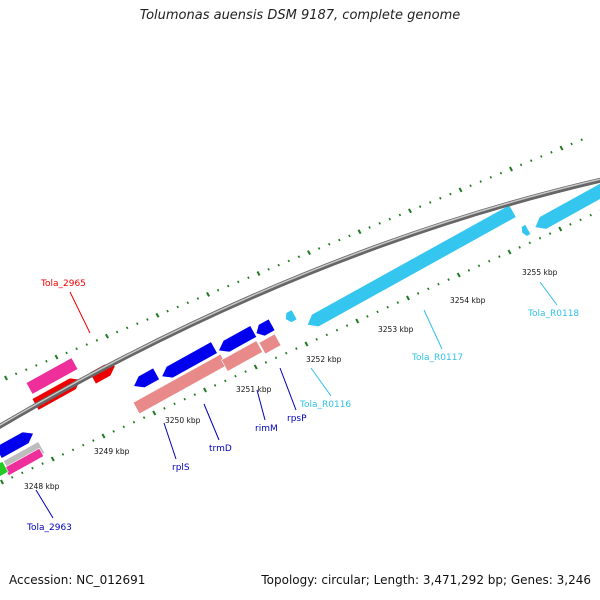 Image resolution: width=600 pixels, height=600 pixels. I want to click on kbp-label: 3249 kbp, so click(112, 451).